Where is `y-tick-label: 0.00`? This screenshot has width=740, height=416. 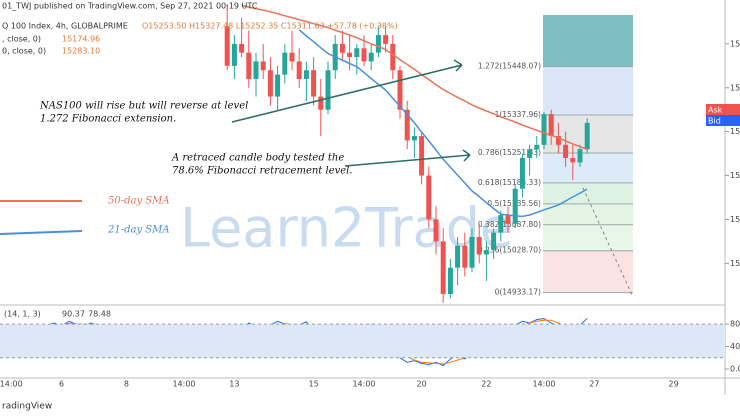 y-tick-label: 0.00 is located at coordinates (735, 369).